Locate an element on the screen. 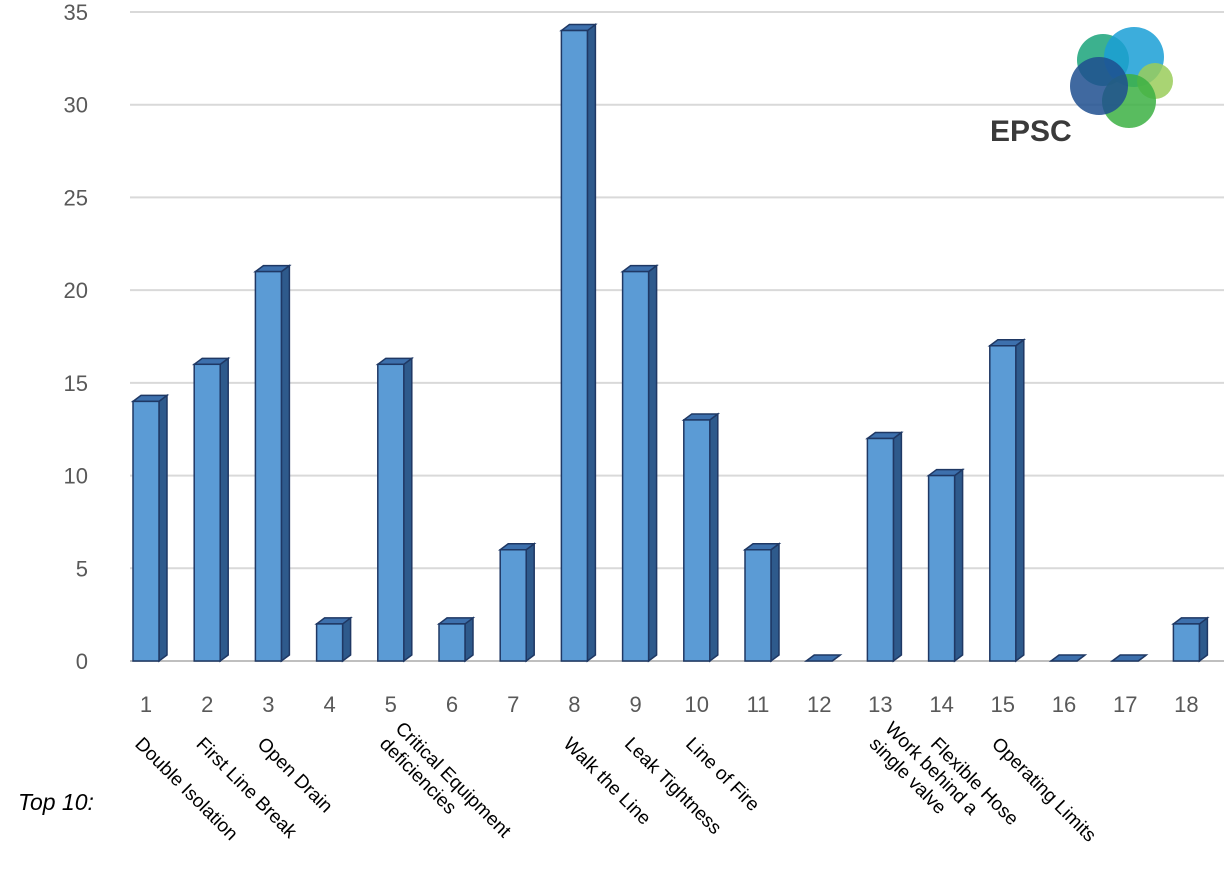 This screenshot has height=873, width=1224. x-tick-label: 1 is located at coordinates (146, 704).